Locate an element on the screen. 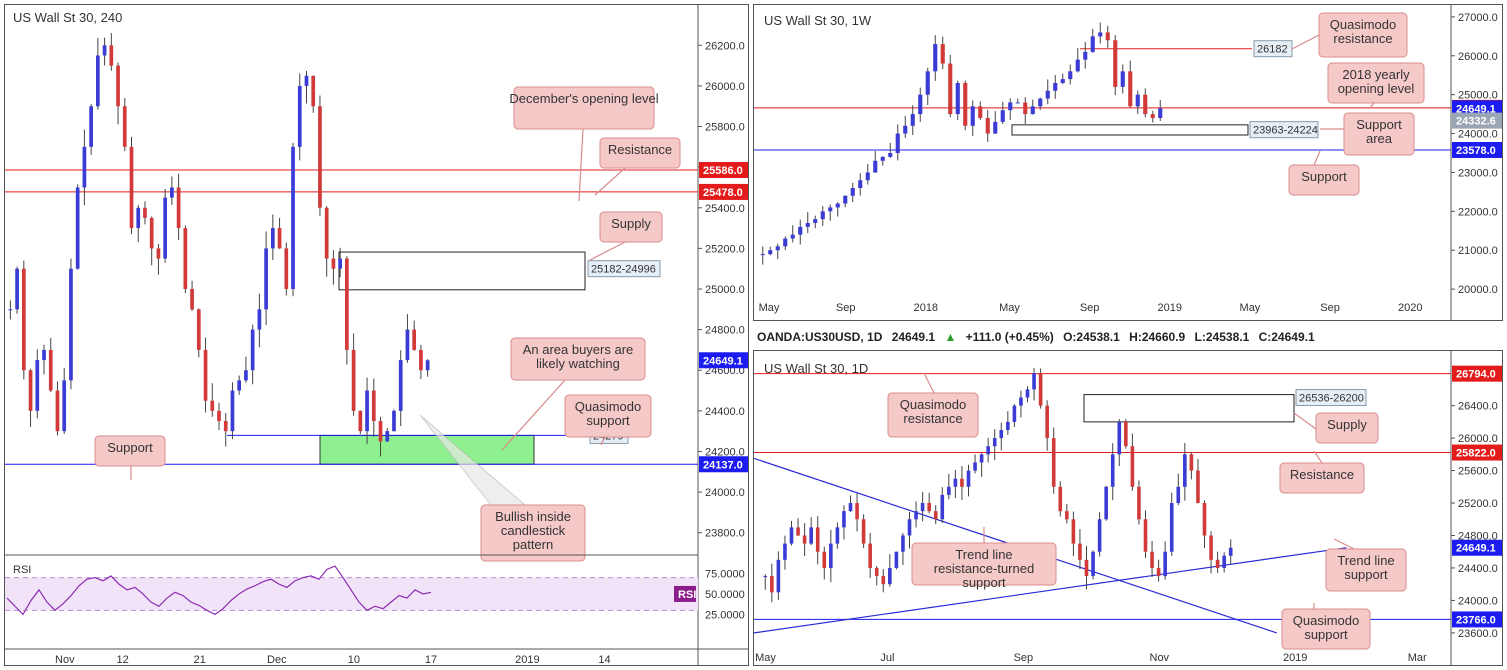 Image resolution: width=1507 pixels, height=670 pixels. annotation-yearly-open: 2018 yearly is located at coordinates (1376, 74).